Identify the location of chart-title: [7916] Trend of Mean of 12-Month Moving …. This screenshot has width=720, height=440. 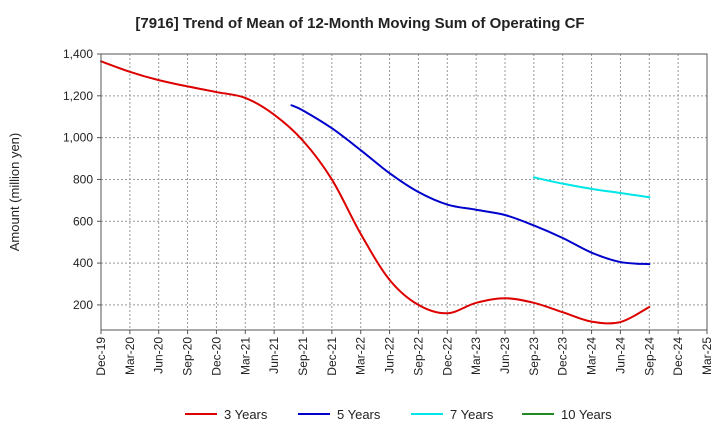
(359, 23).